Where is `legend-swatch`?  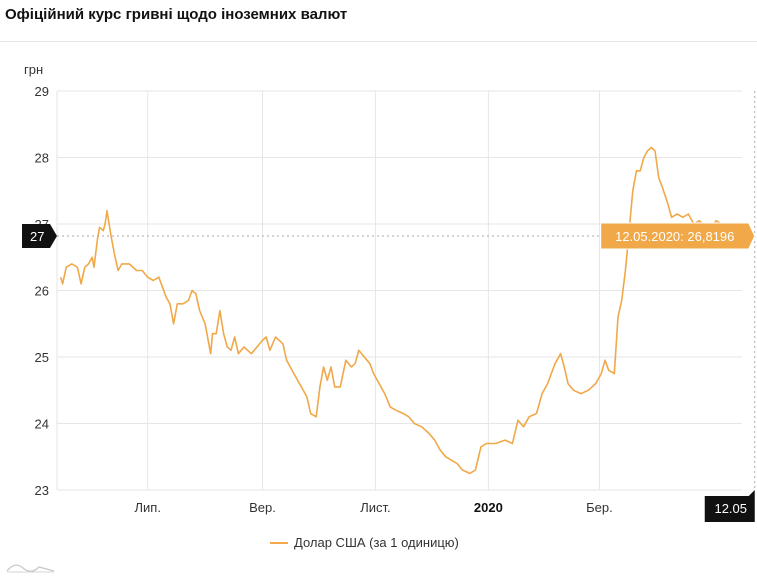 legend-swatch is located at coordinates (279, 542).